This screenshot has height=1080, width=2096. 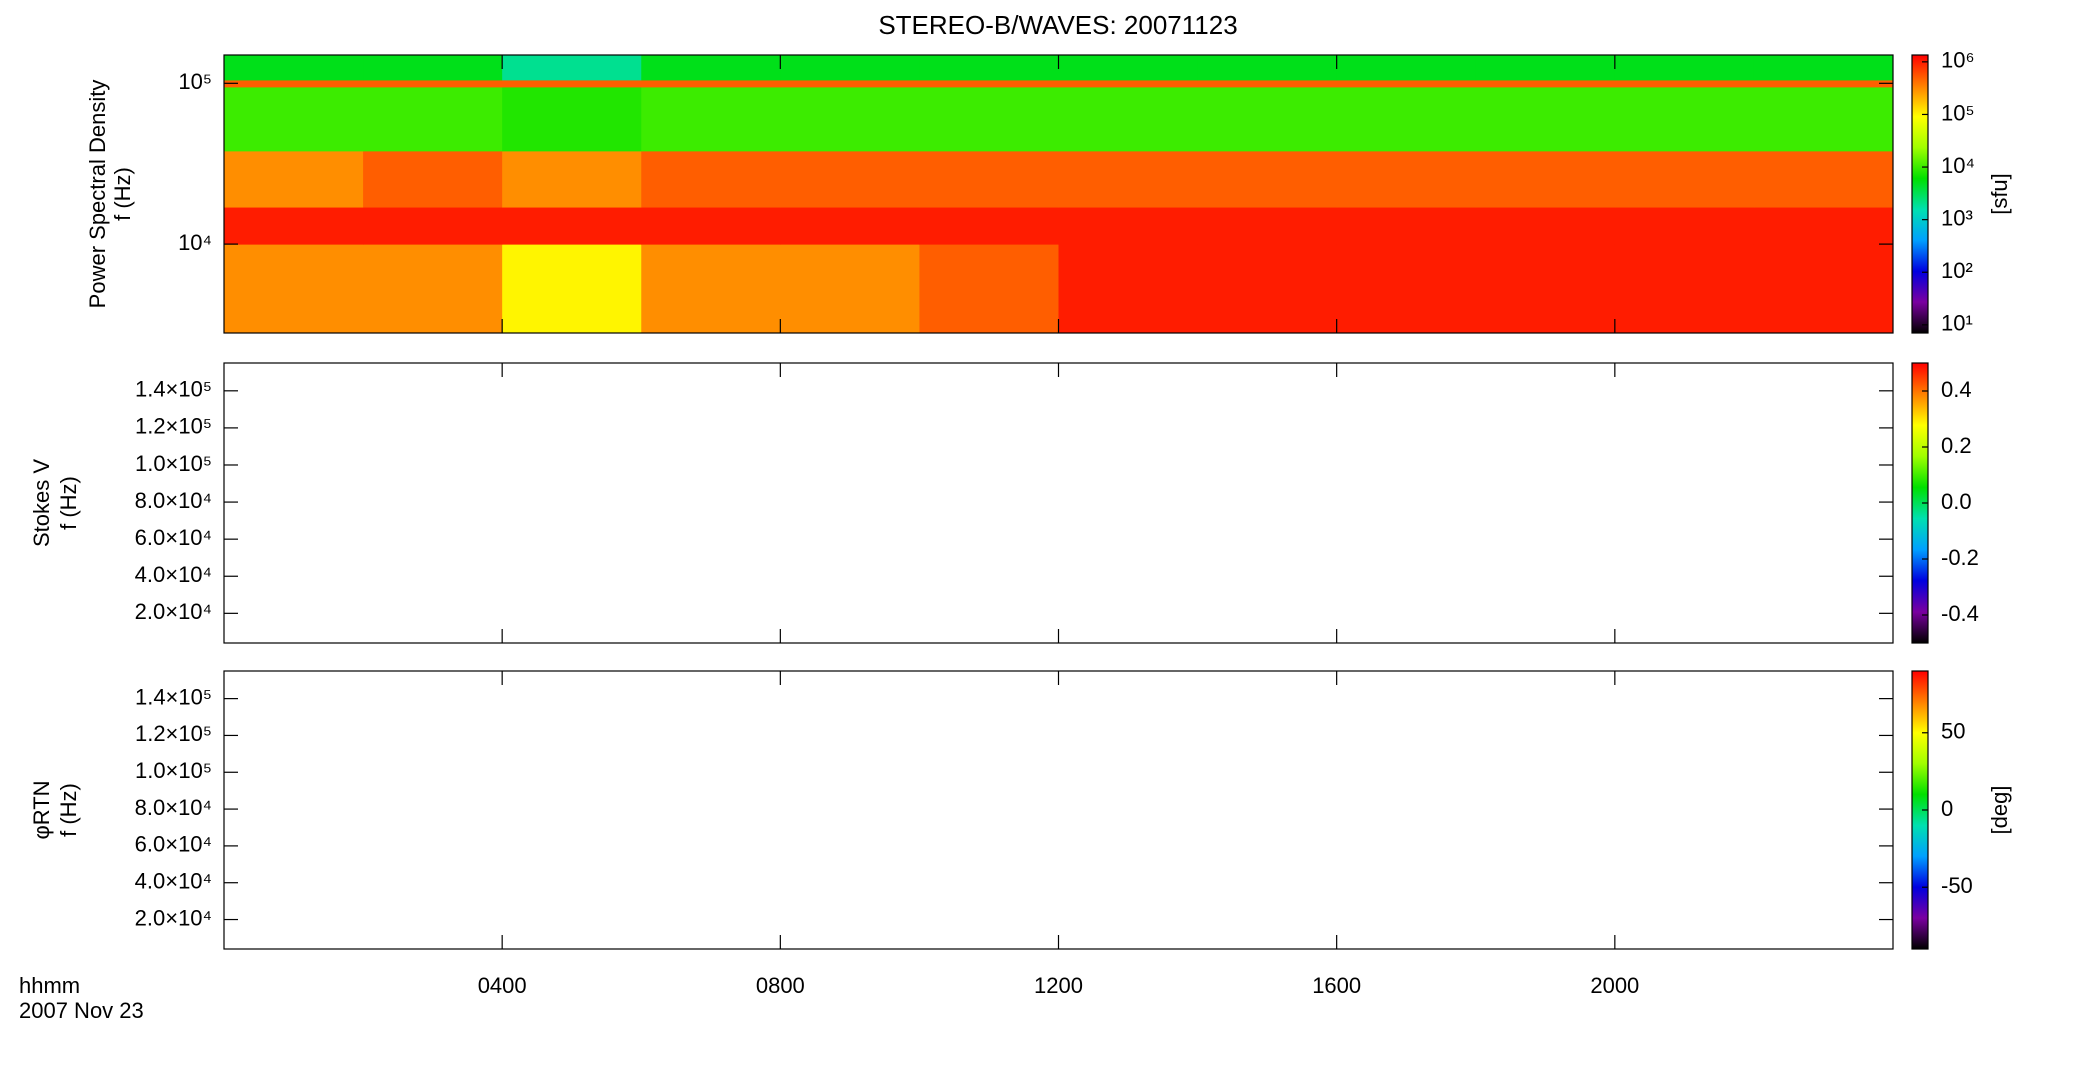 I want to click on y-tick-label: 1.4×10⁵, so click(x=173, y=696).